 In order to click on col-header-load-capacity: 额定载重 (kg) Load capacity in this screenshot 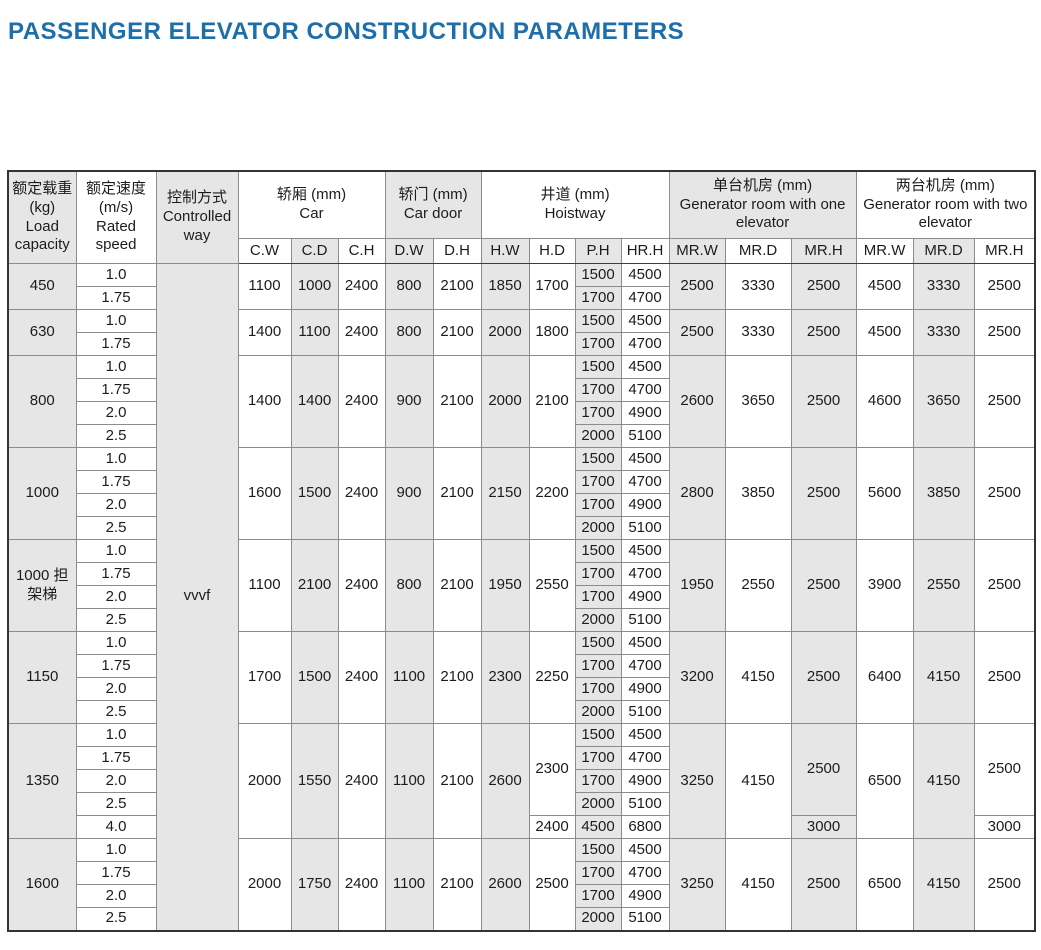, I will do `click(42, 217)`.